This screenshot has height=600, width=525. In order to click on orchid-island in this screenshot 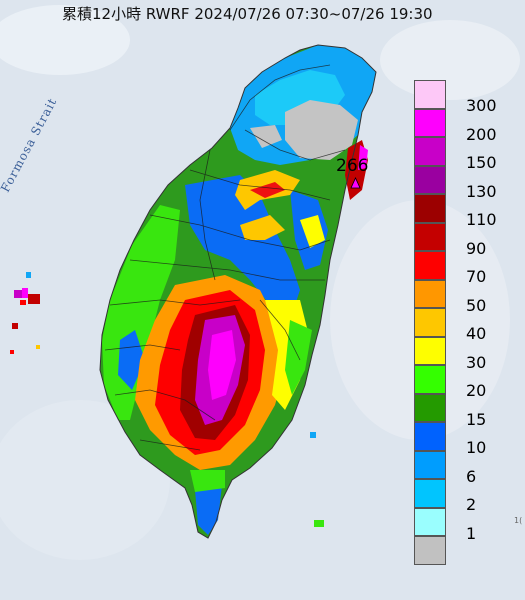, I will do `click(319, 523)`.